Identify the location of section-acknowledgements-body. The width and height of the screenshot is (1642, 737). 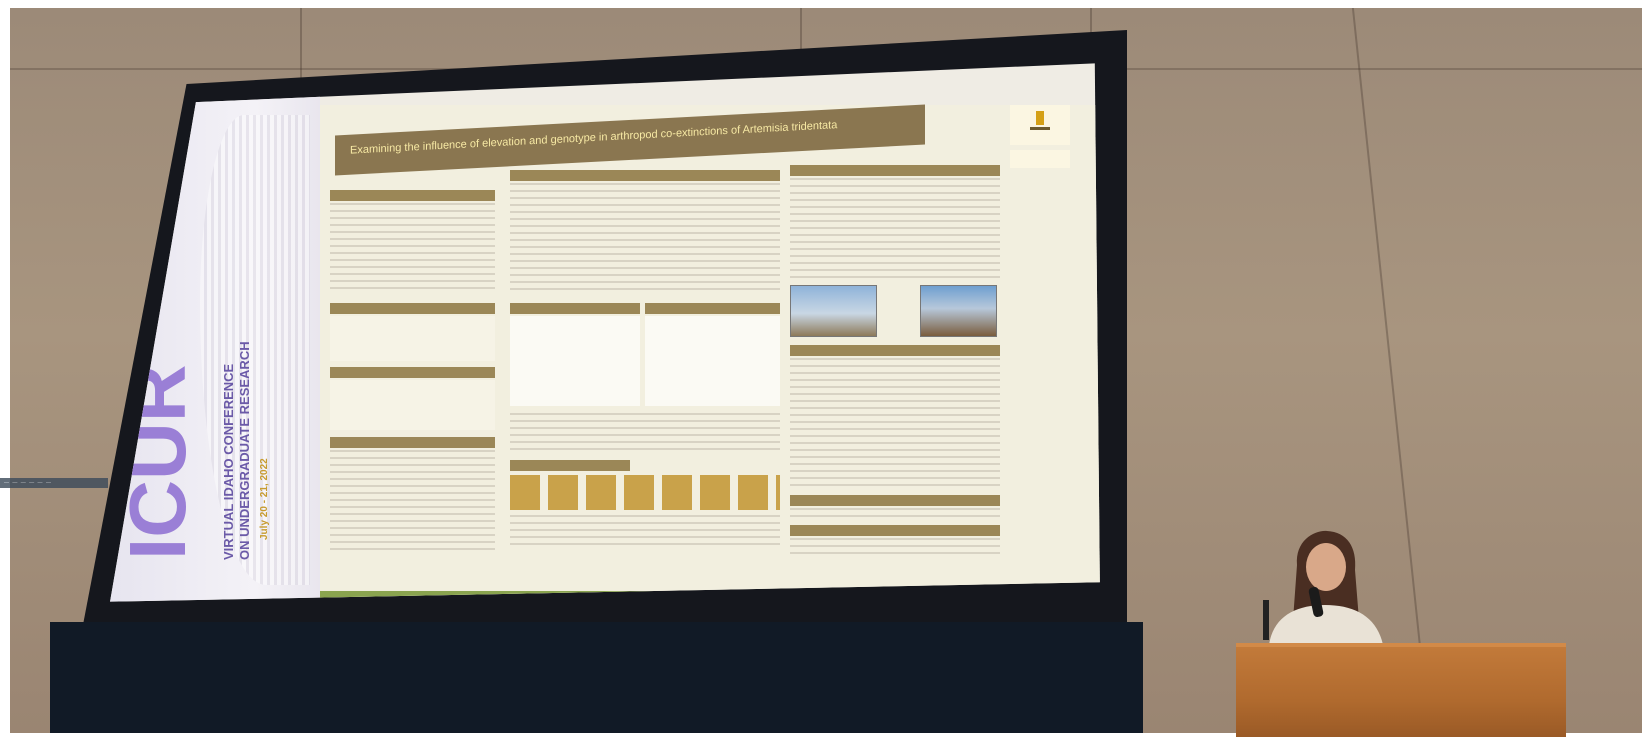
(895, 548).